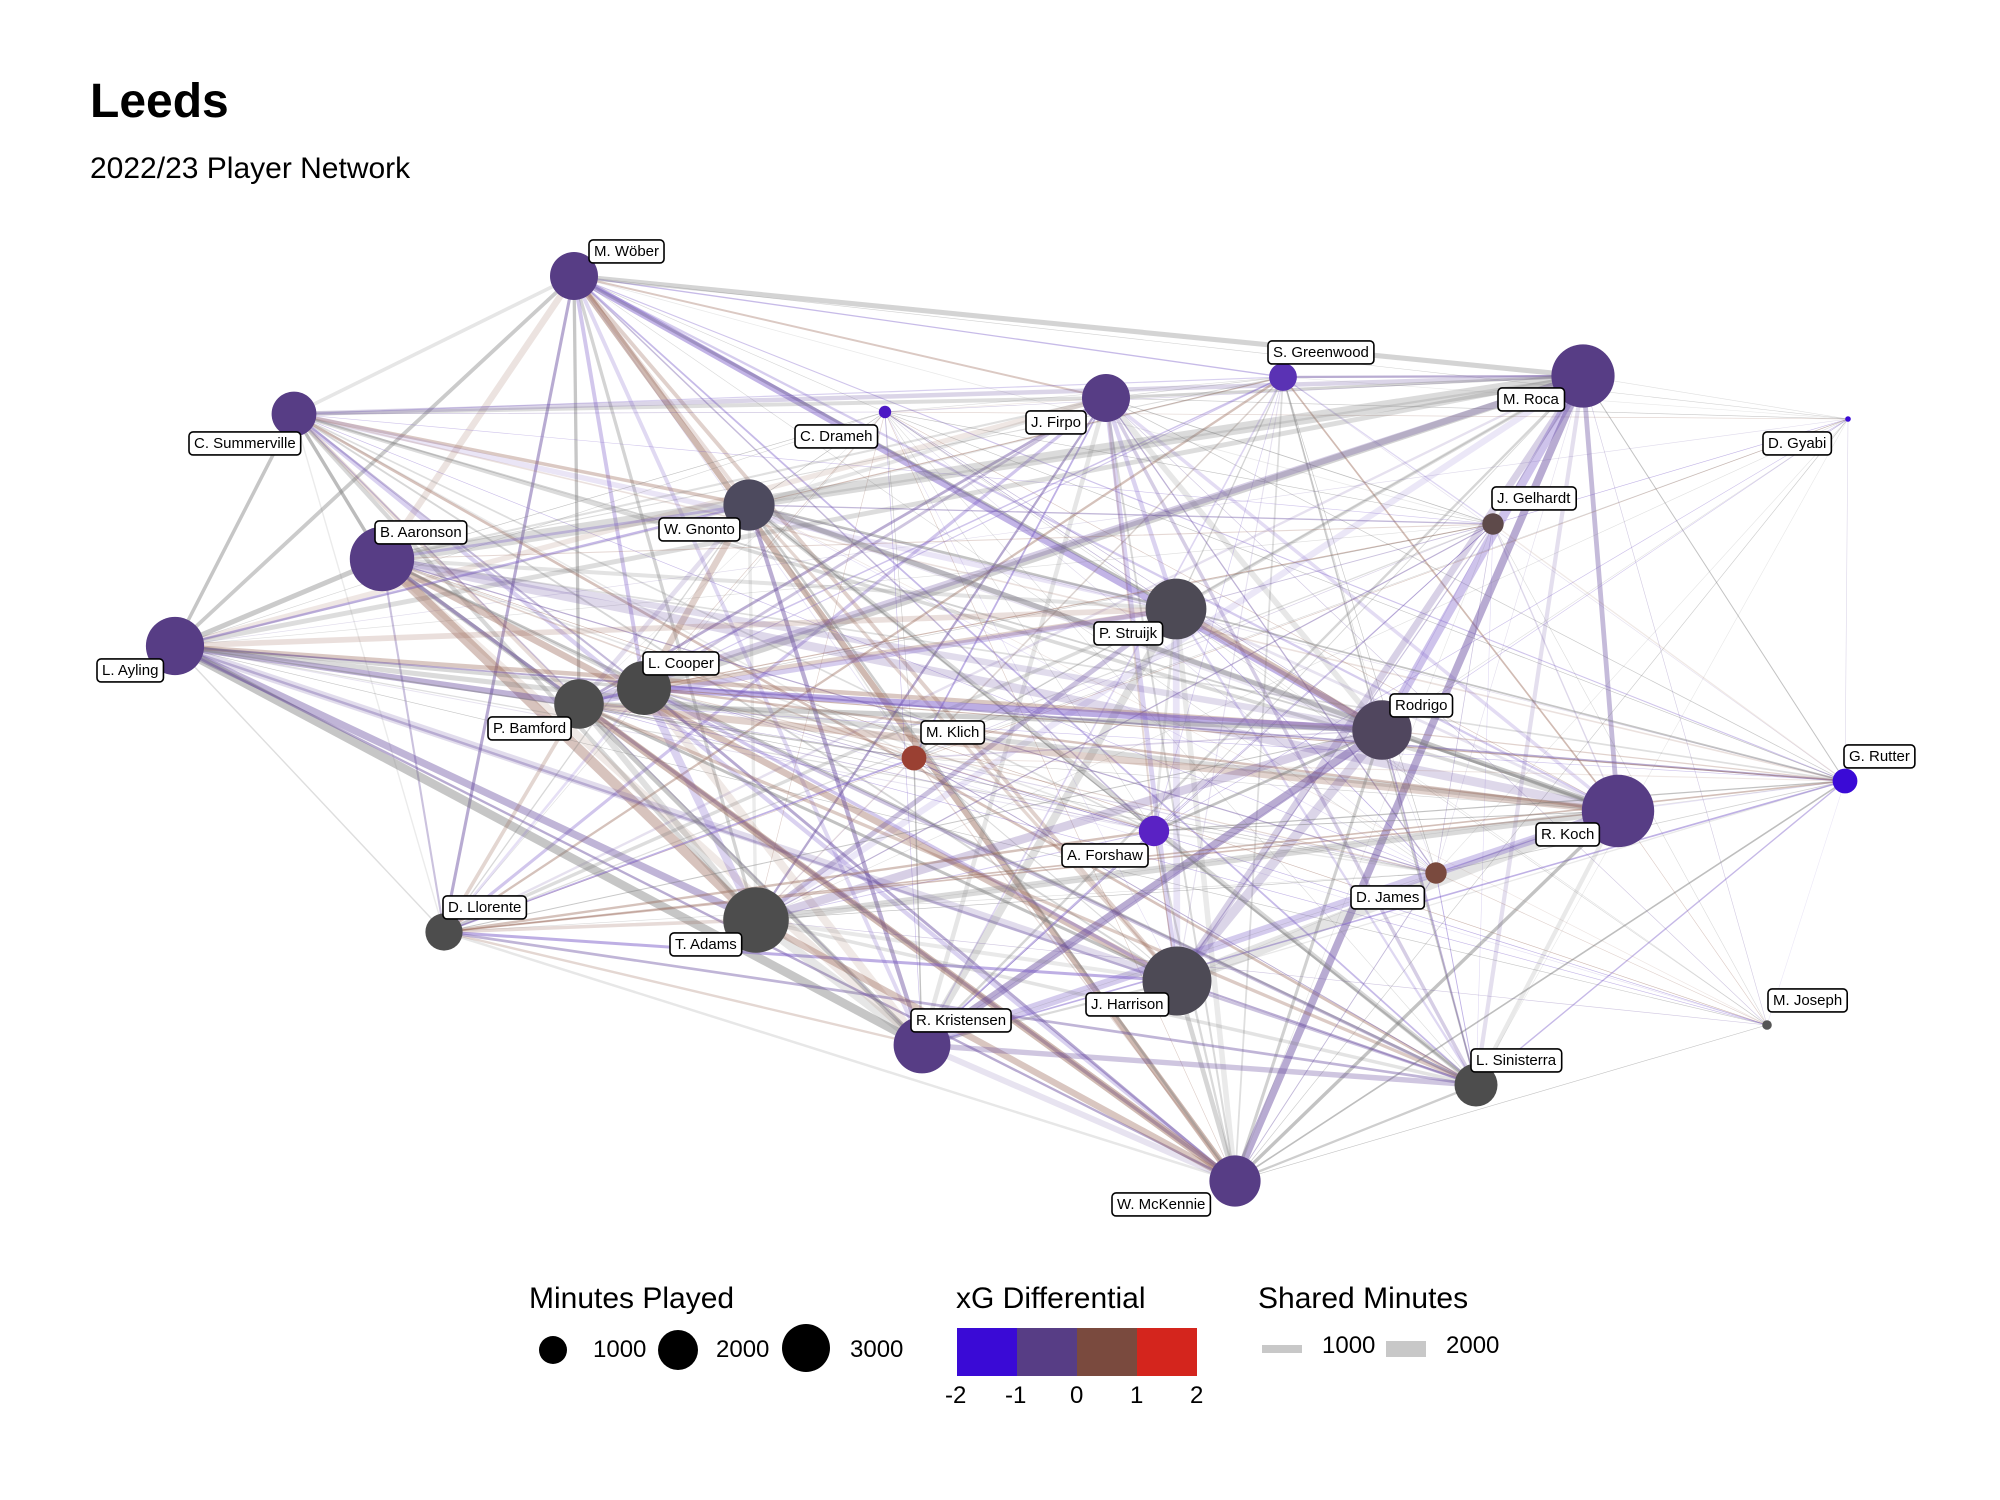 Image resolution: width=2000 pixels, height=1500 pixels. Describe the element at coordinates (1531, 399) in the screenshot. I see `node-label-text-roca: M. Roca` at that location.